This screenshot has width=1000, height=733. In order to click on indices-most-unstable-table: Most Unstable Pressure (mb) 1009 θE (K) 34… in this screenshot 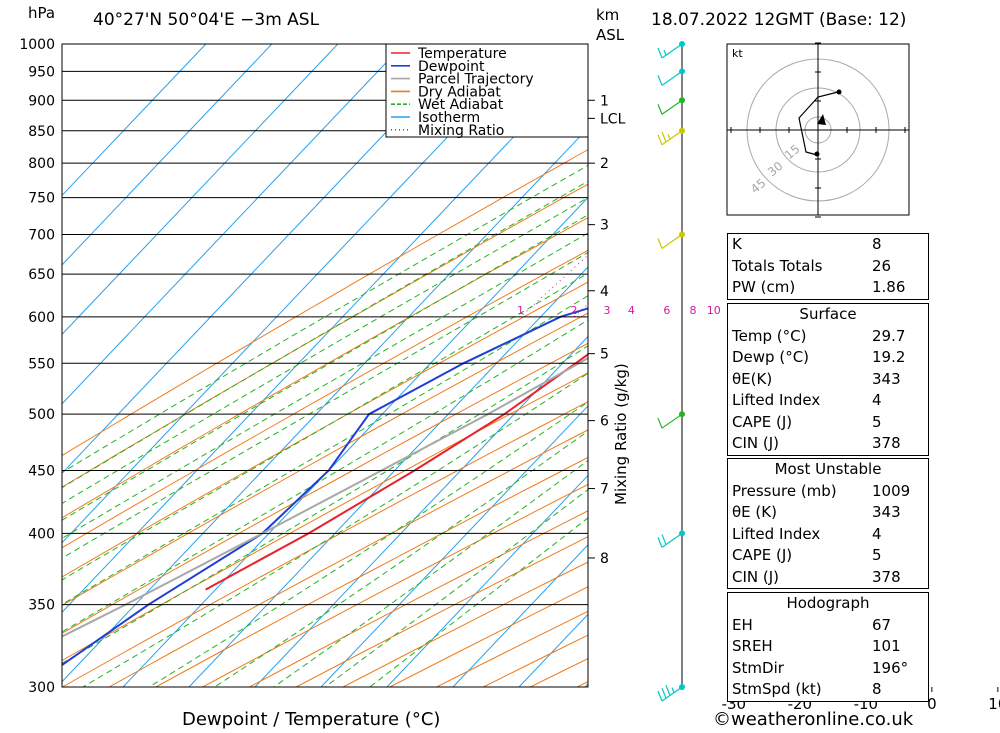, I will do `click(828, 523)`.